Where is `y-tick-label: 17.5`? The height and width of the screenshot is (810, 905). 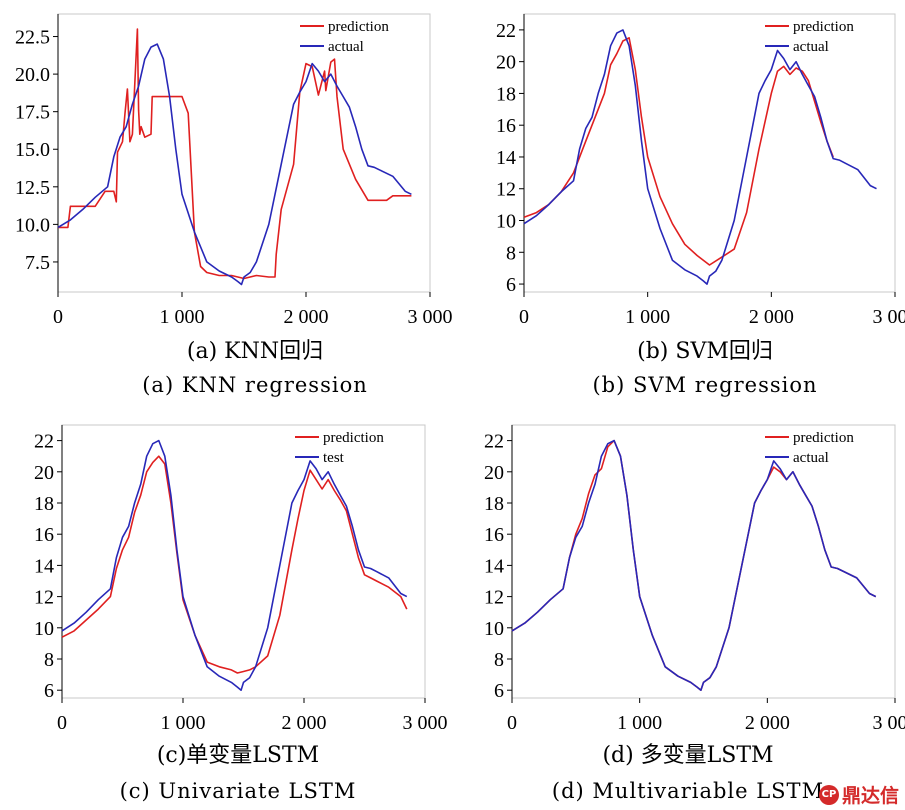
y-tick-label: 17.5 is located at coordinates (32, 113).